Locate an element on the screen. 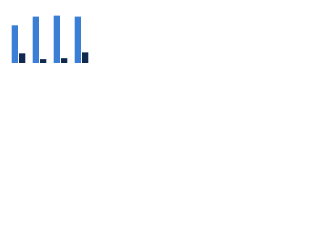 This screenshot has width=320, height=240. chart is located at coordinates (50, 39).